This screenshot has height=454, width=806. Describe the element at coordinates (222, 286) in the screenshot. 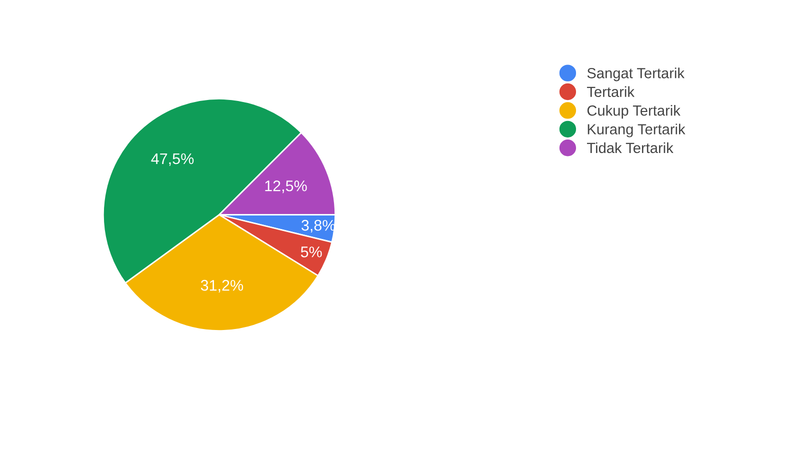

I see `data-label: 31,2%` at that location.